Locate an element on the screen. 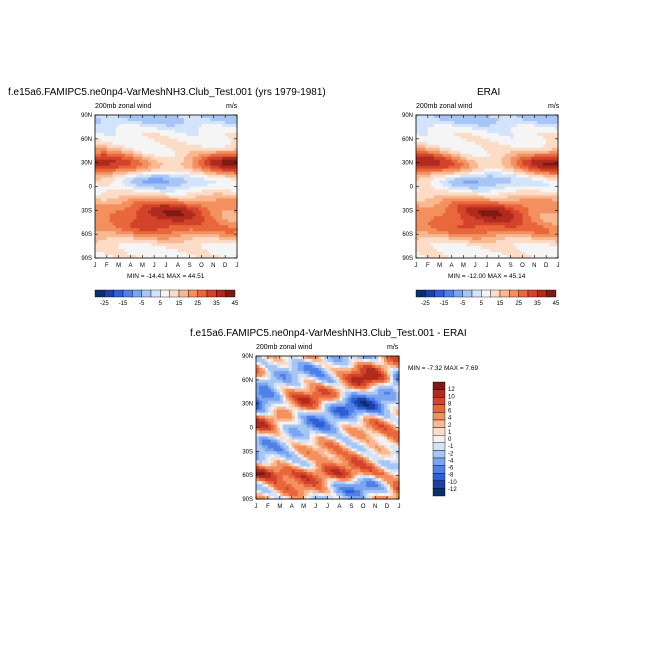  y-tick-label: 30S is located at coordinates (407, 211).